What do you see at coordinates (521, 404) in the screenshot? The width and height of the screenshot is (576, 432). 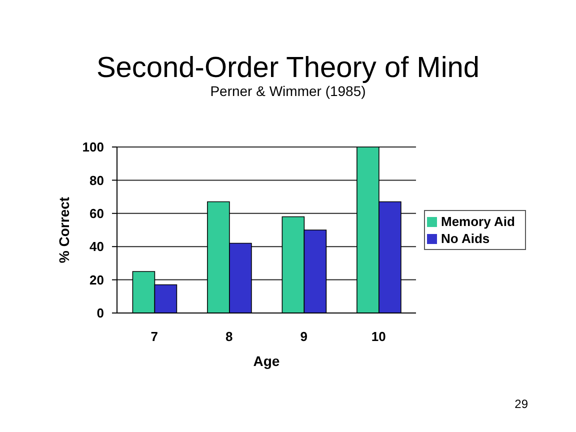 I see `text: 29` at bounding box center [521, 404].